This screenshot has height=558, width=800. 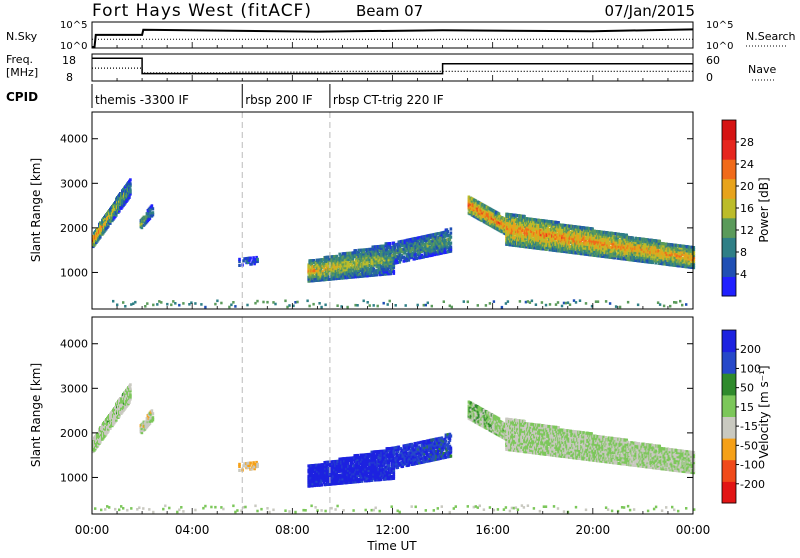 What do you see at coordinates (73, 25) in the screenshot?
I see `noise-left-tick-top: 10^5` at bounding box center [73, 25].